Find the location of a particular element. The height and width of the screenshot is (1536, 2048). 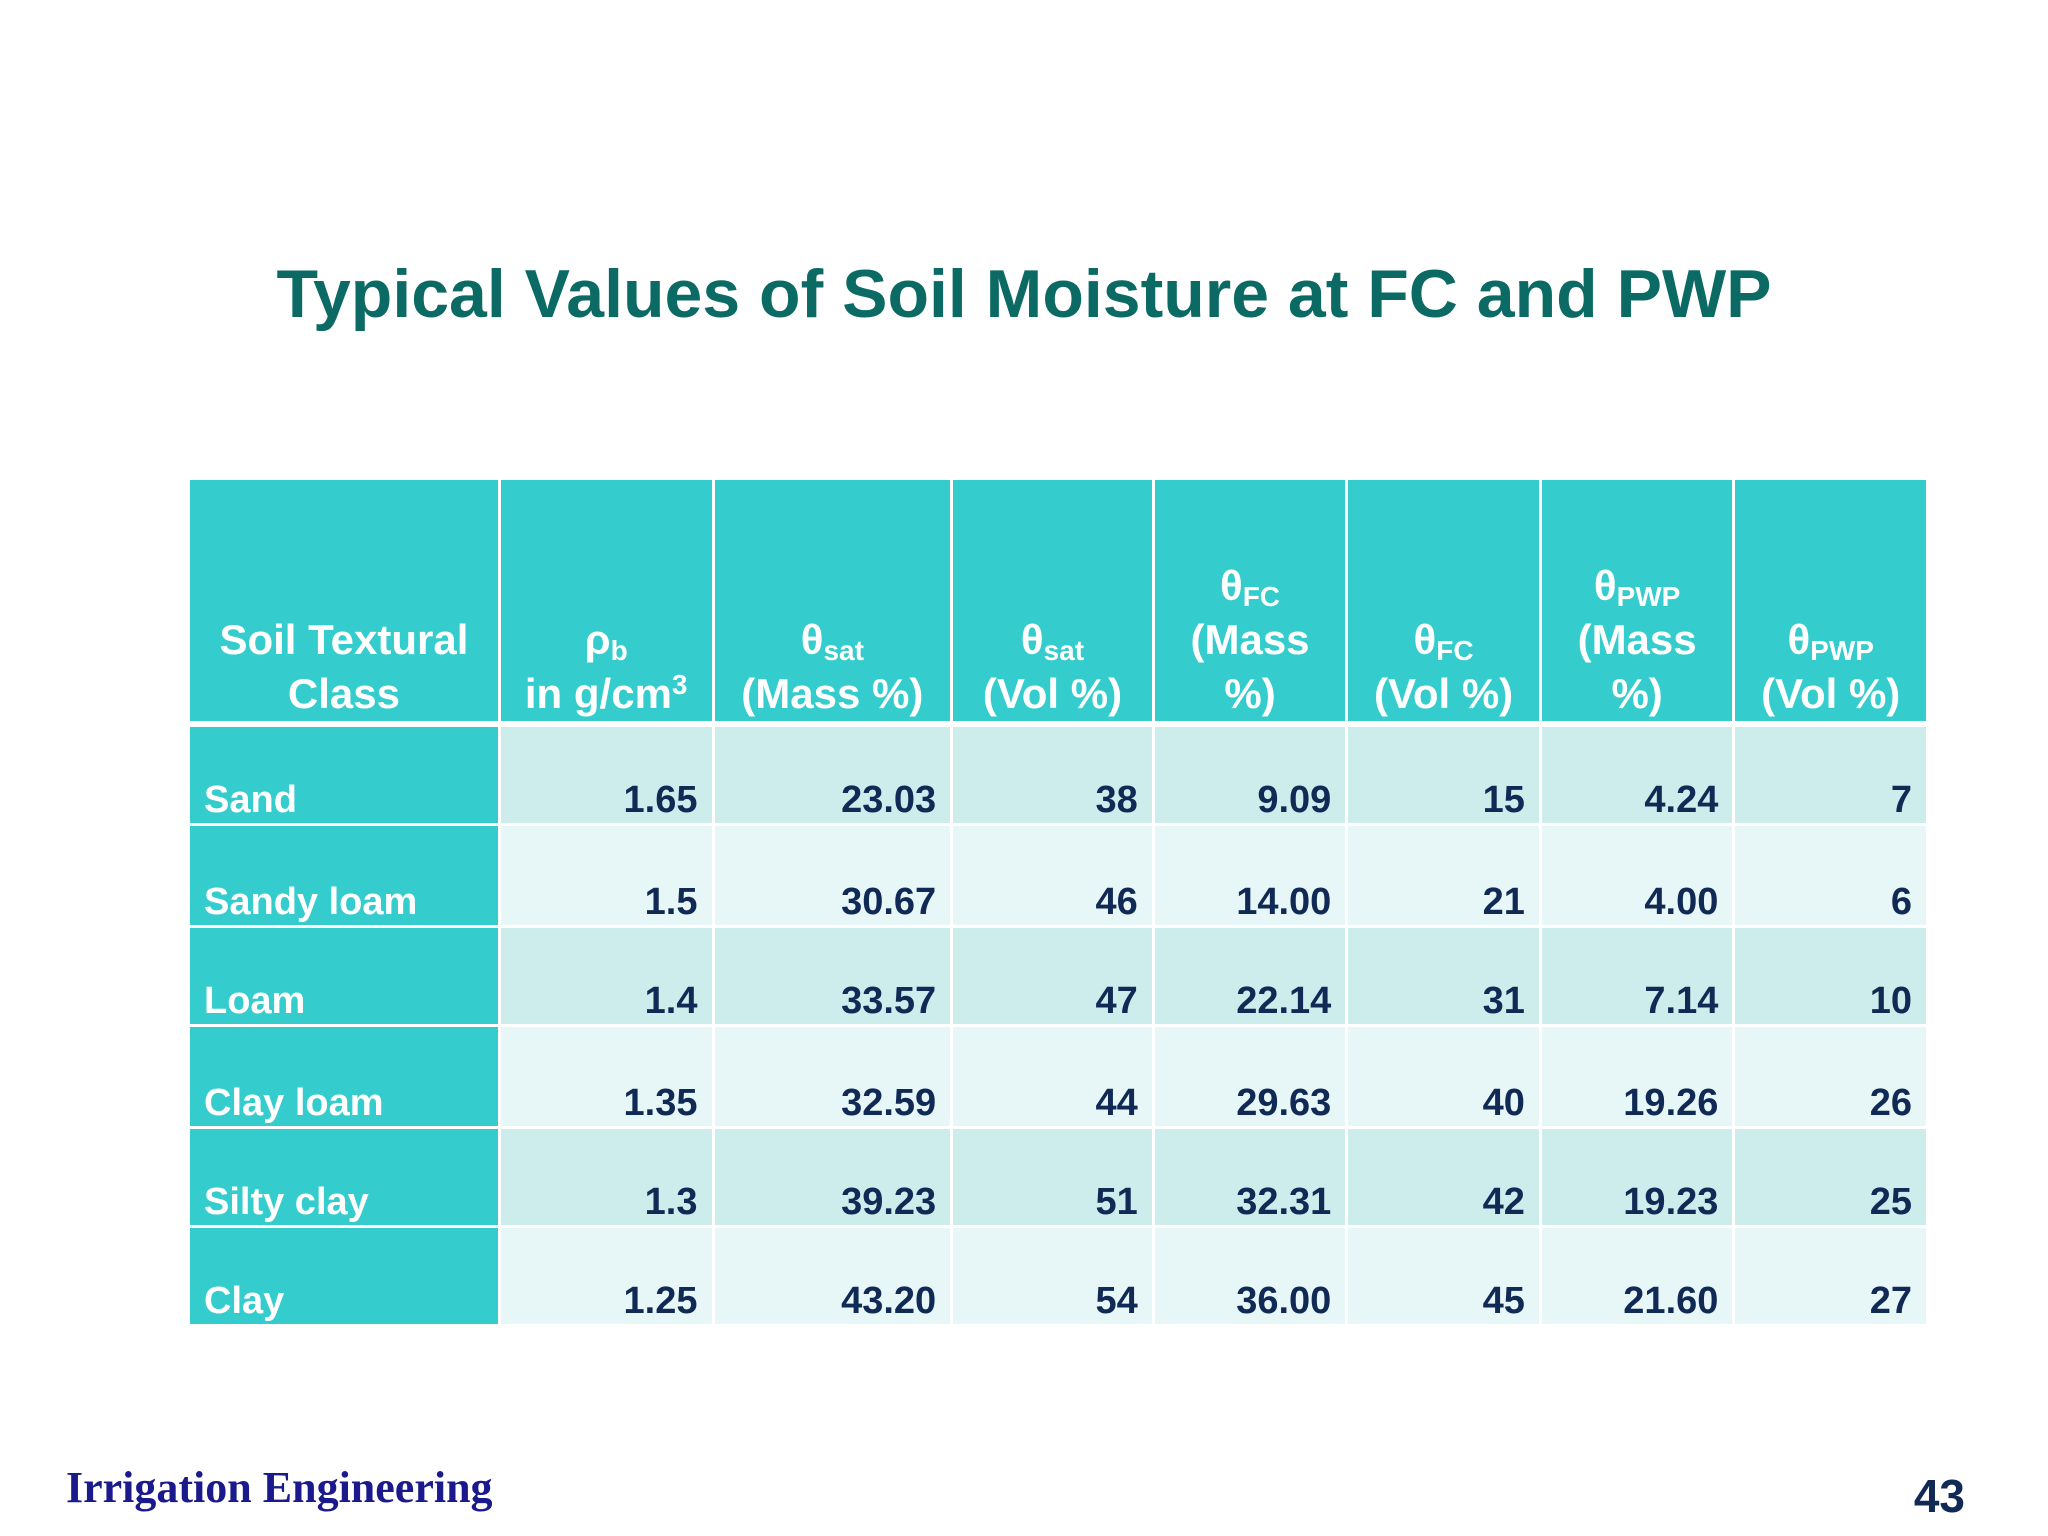

table-row: Sandy loam 1.5 30.67 46 14.00 21 4.00 6 is located at coordinates (1058, 875).